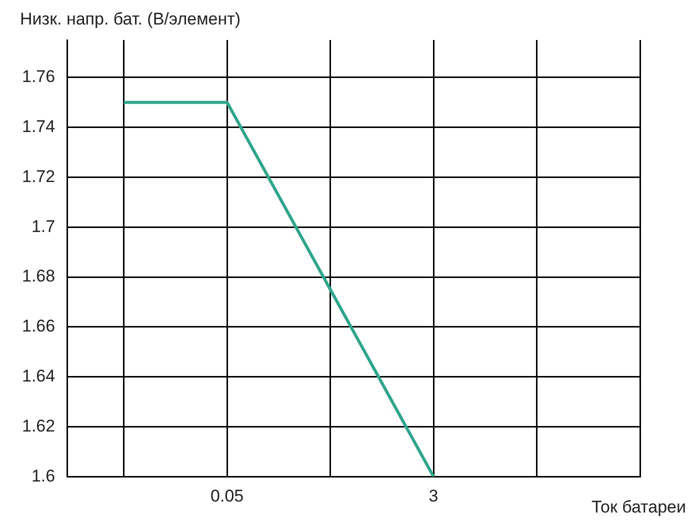 This screenshot has height=531, width=690. I want to click on x-tick-label: 3, so click(433, 496).